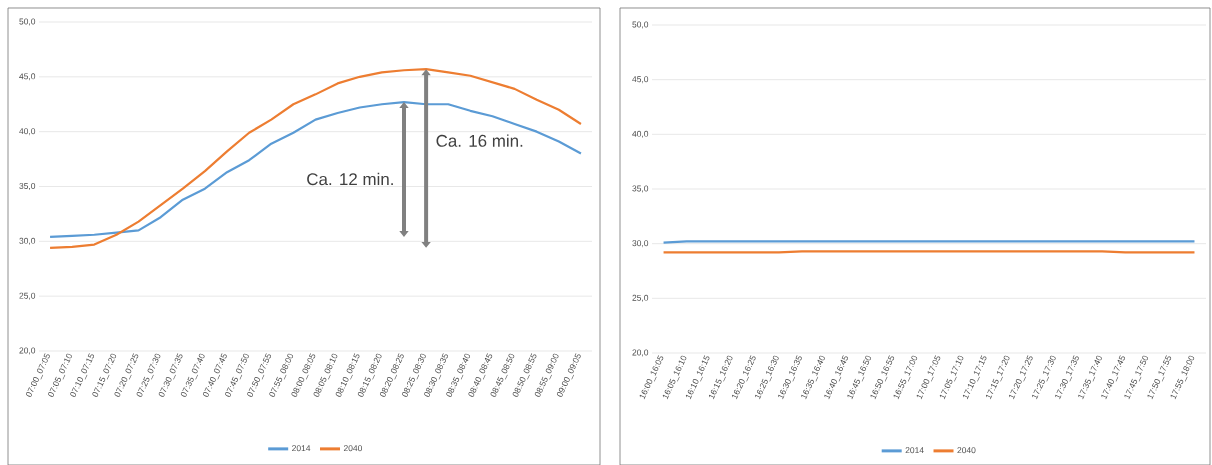 The height and width of the screenshot is (465, 1212). Describe the element at coordinates (479, 140) in the screenshot. I see `annotation: Ca. 16 min.` at that location.